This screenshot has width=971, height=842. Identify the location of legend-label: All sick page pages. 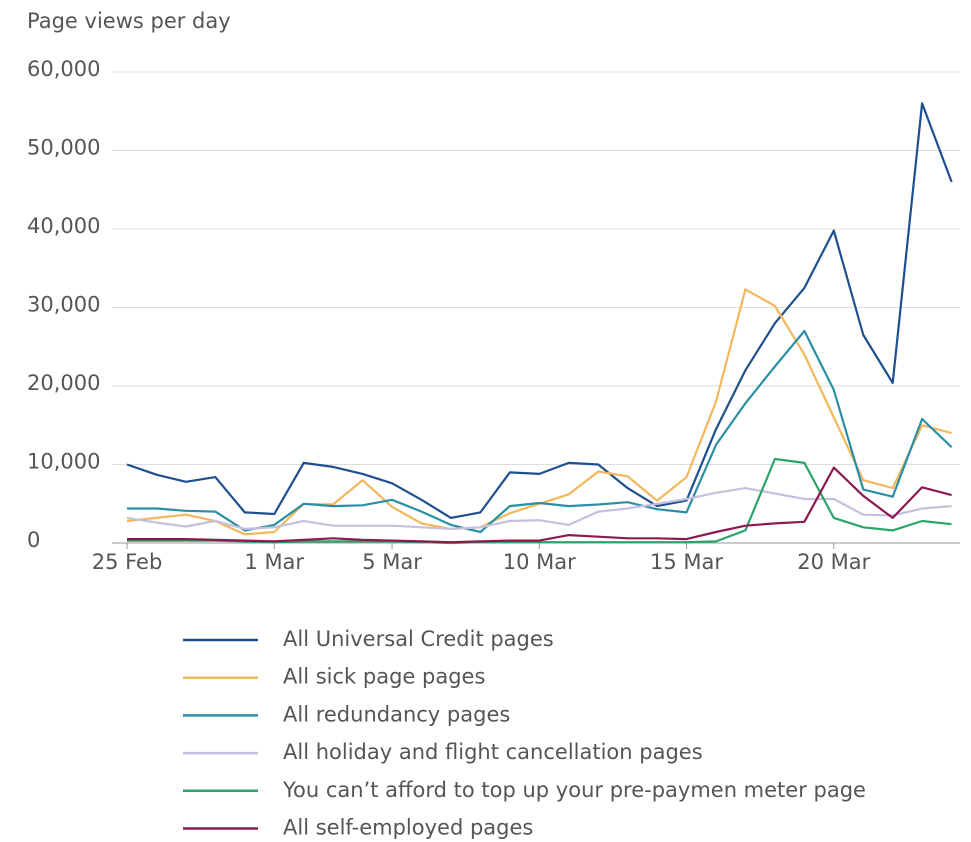
(384, 677).